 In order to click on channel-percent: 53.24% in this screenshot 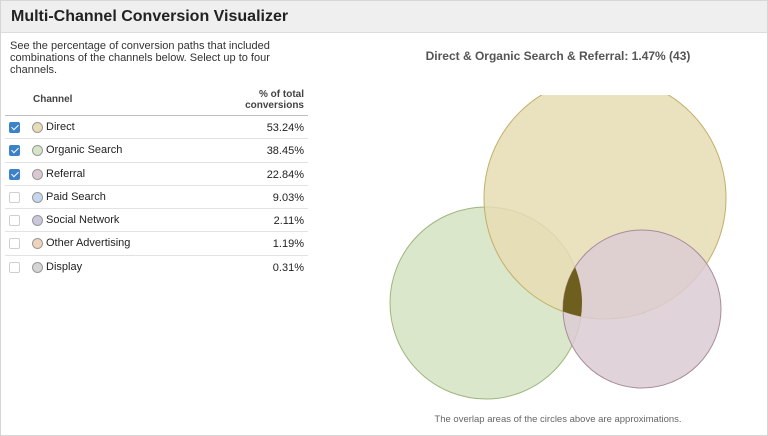, I will do `click(285, 128)`.